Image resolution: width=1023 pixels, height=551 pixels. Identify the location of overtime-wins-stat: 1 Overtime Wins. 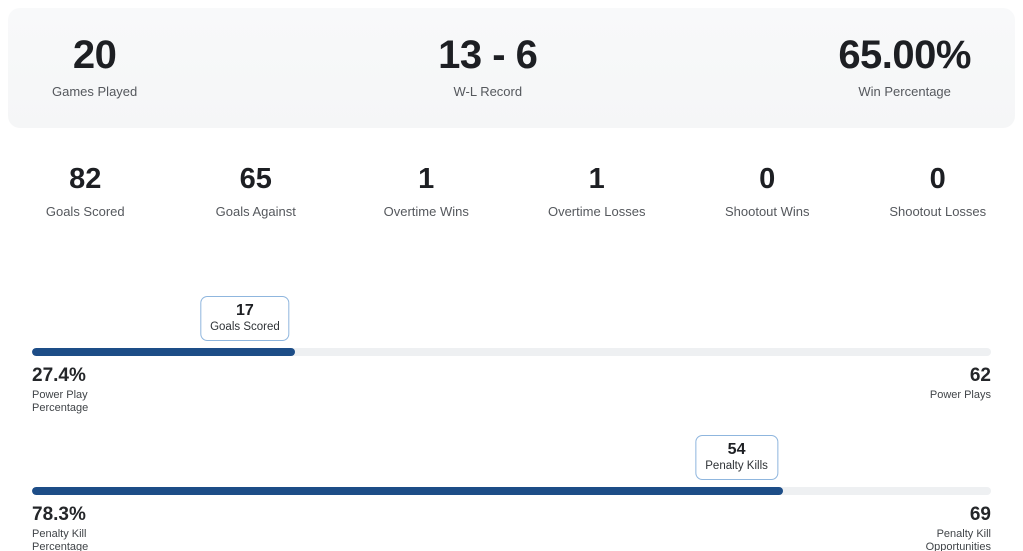
(426, 191).